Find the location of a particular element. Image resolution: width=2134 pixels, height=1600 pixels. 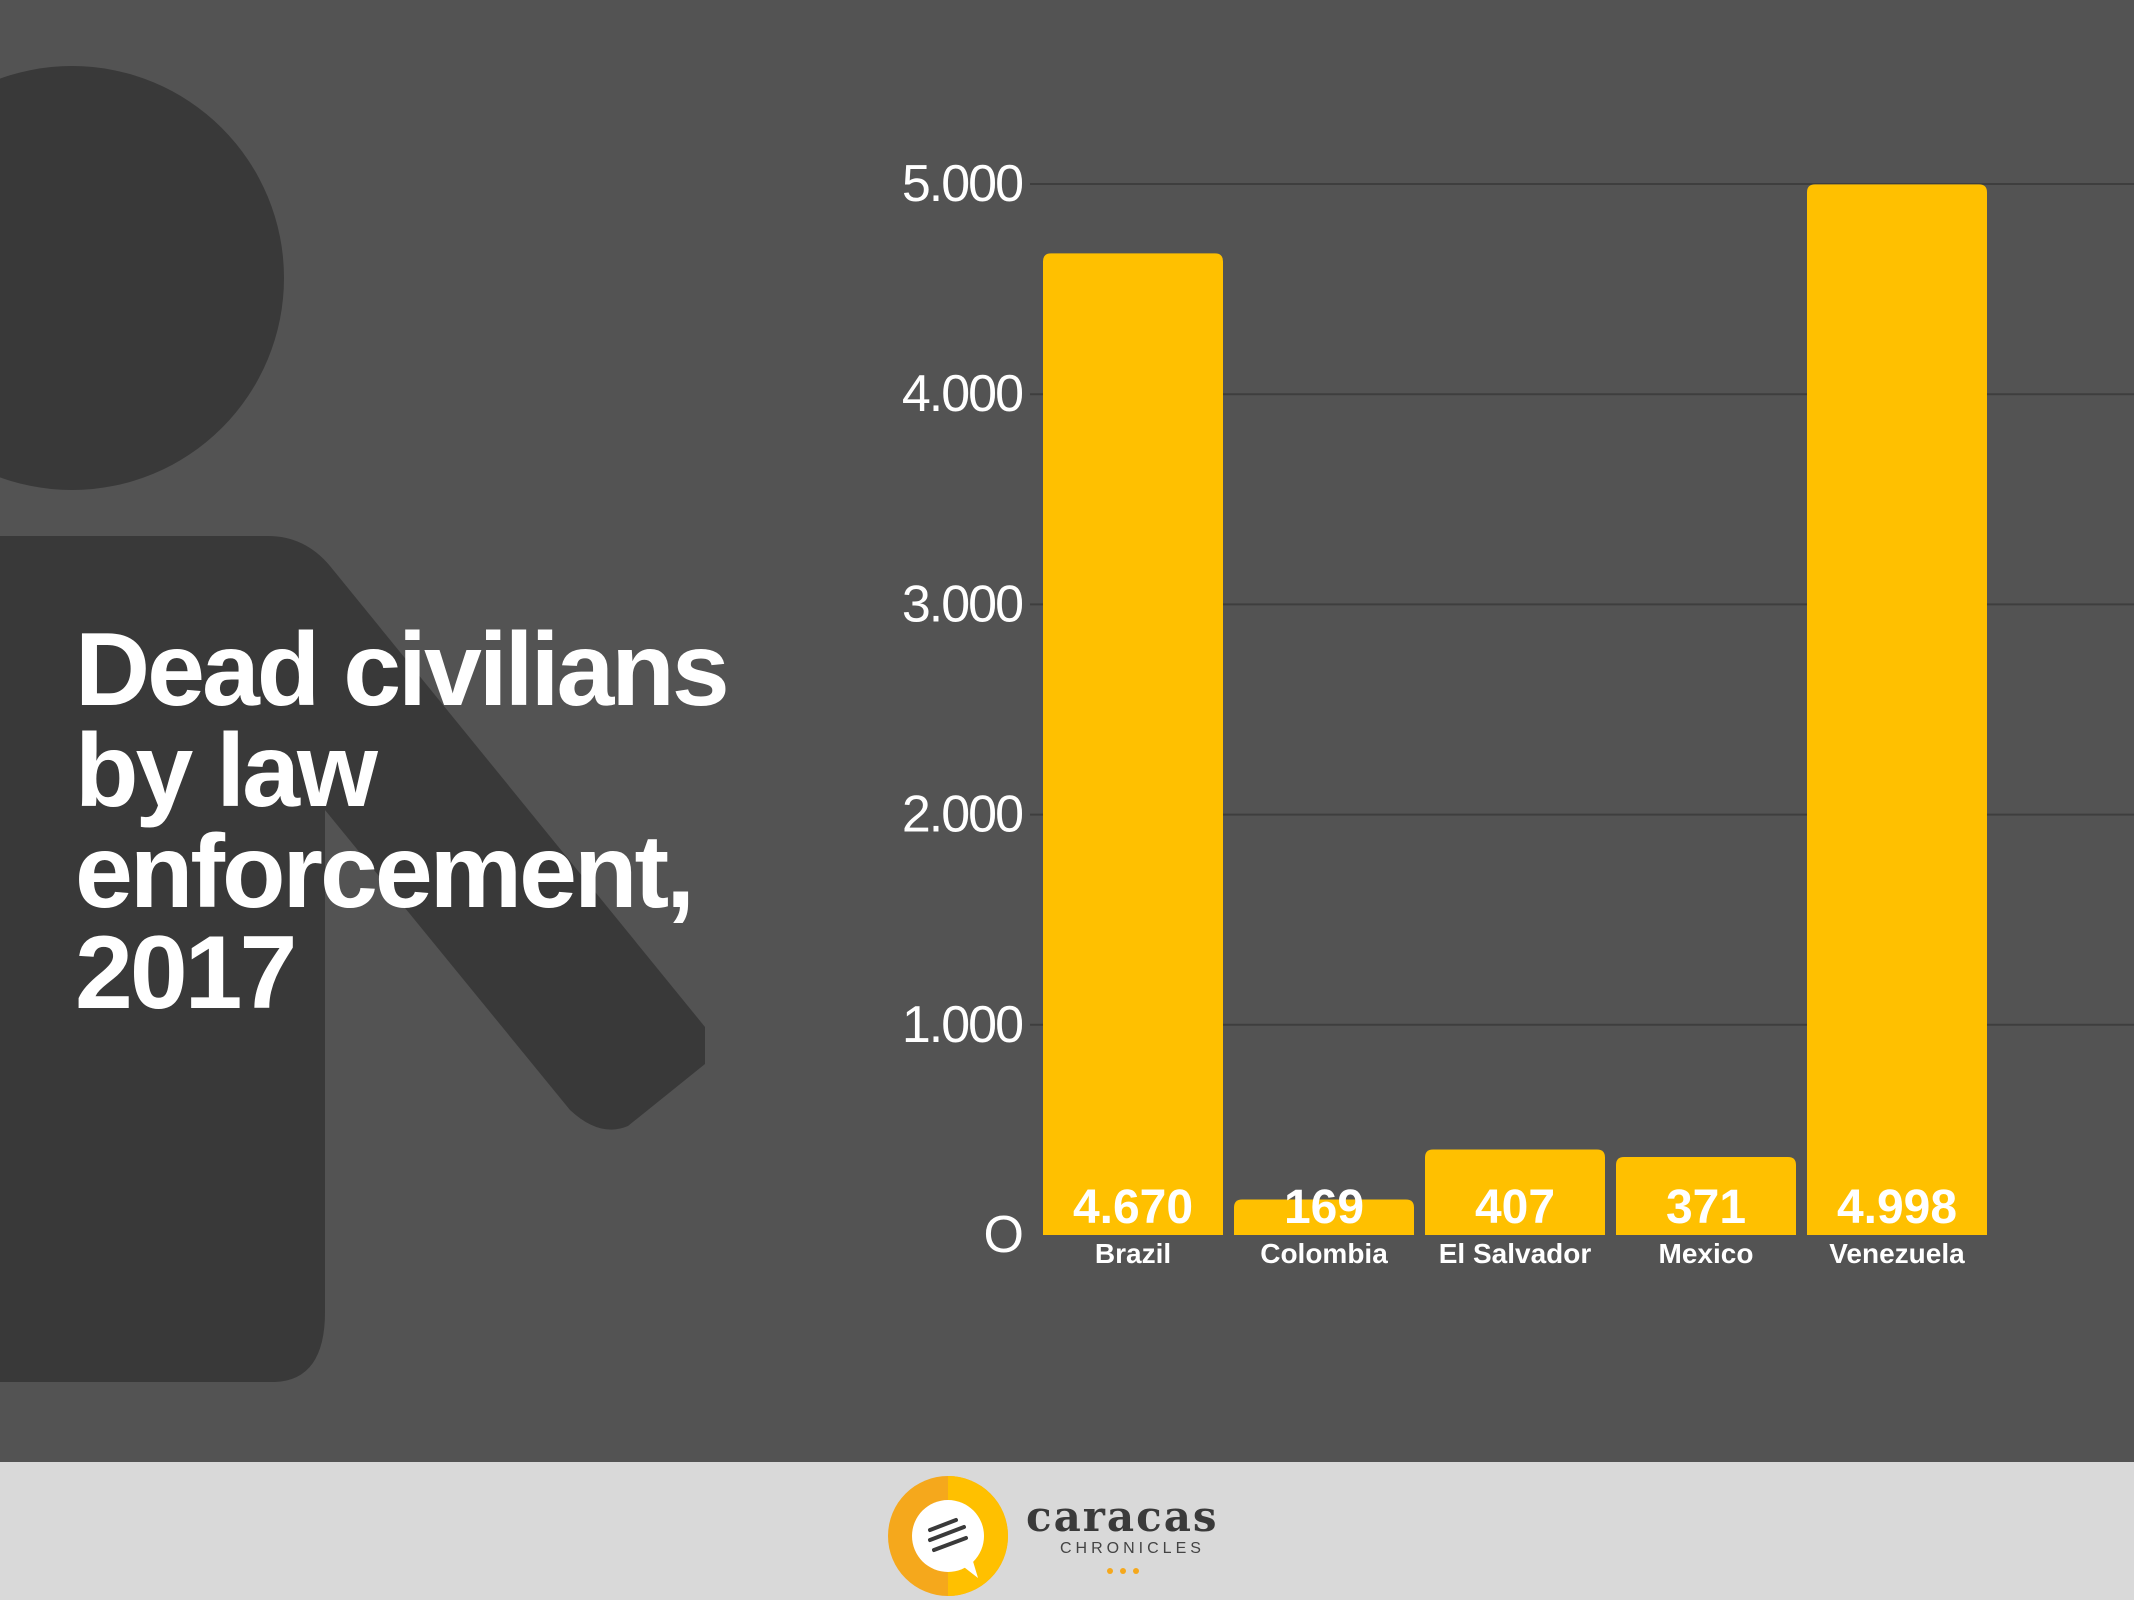

brand-dots-icon is located at coordinates (1123, 1571).